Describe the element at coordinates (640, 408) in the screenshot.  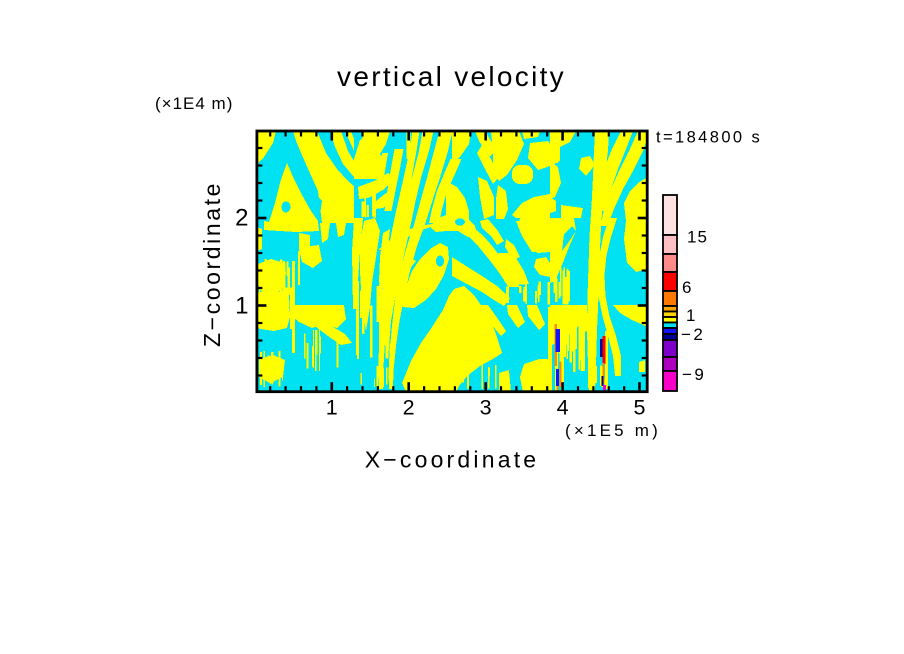
I see `svg-text: 5` at that location.